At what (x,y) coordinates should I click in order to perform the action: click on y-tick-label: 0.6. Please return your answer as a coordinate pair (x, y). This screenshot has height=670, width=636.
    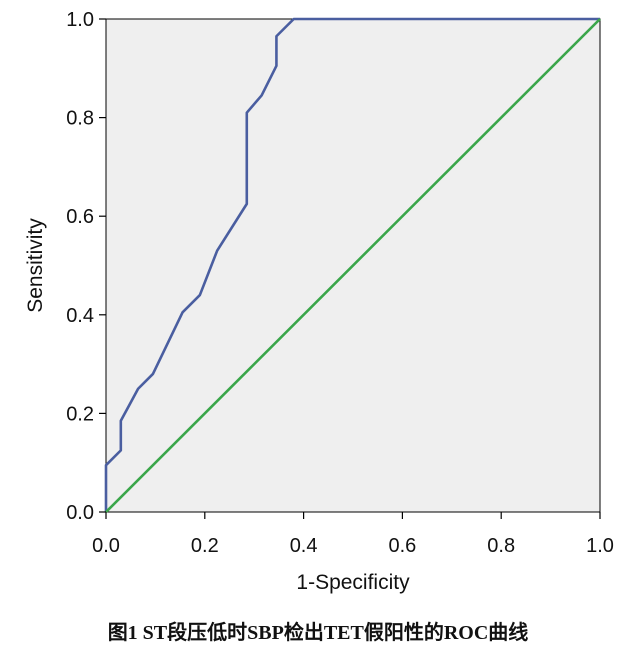
    Looking at the image, I should click on (80, 217).